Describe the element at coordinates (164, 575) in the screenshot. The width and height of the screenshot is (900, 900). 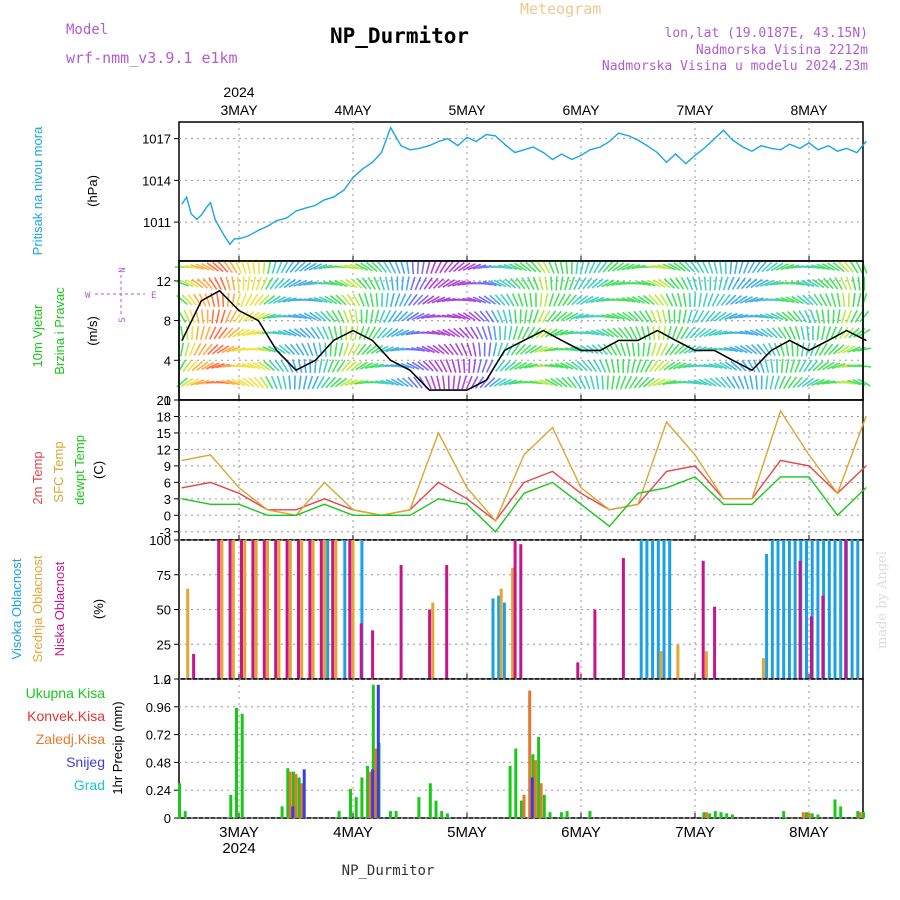
I see `y-tick-label: 75` at that location.